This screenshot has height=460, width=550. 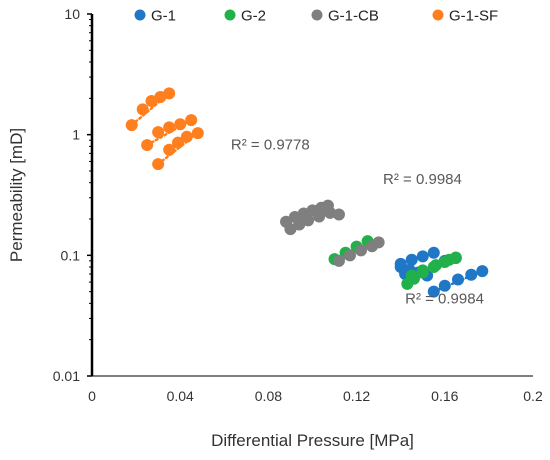 I want to click on x-tick-label: 0.16, so click(x=444, y=396).